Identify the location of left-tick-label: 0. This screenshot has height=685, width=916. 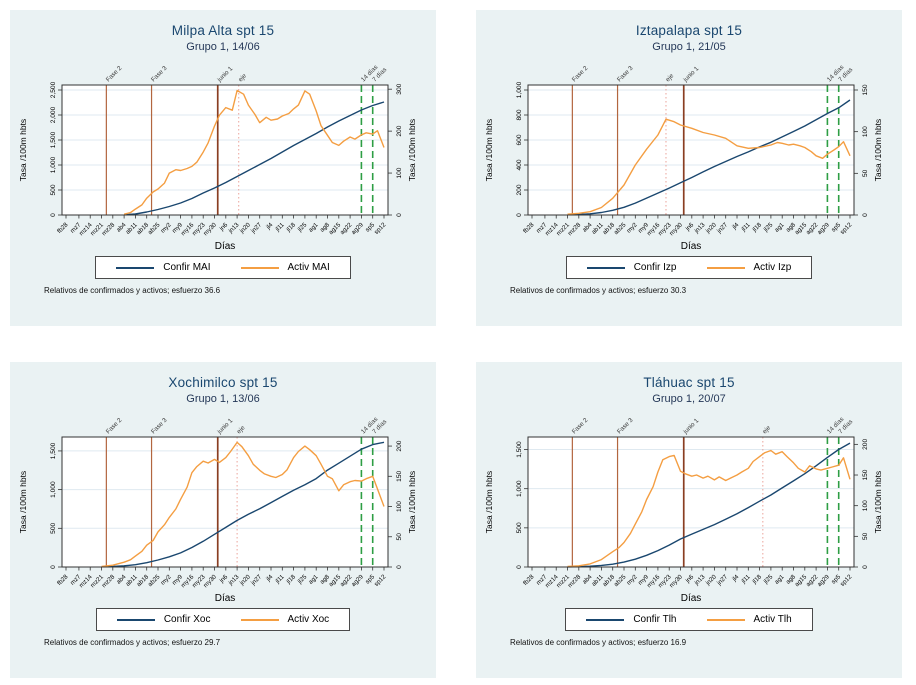
(53, 215).